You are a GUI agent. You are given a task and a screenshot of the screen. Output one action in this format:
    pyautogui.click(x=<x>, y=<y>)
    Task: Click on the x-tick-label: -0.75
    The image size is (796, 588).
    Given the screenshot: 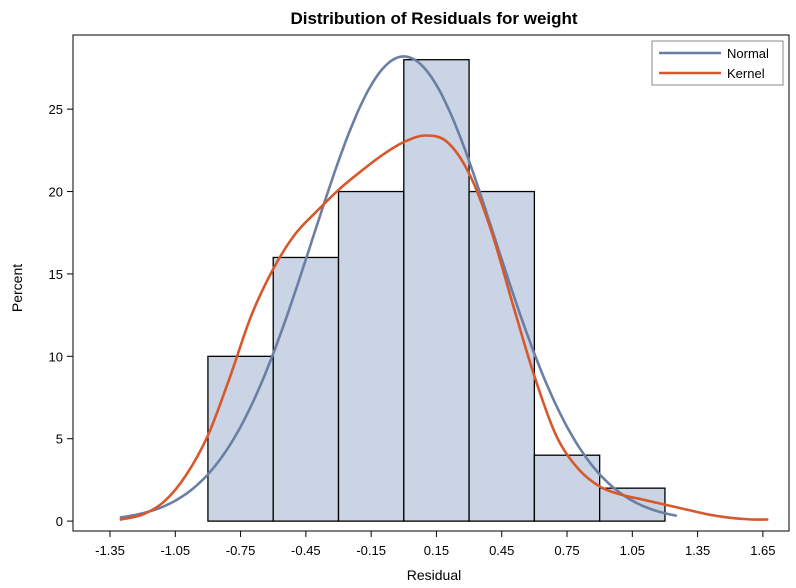 What is the action you would take?
    pyautogui.click(x=241, y=550)
    